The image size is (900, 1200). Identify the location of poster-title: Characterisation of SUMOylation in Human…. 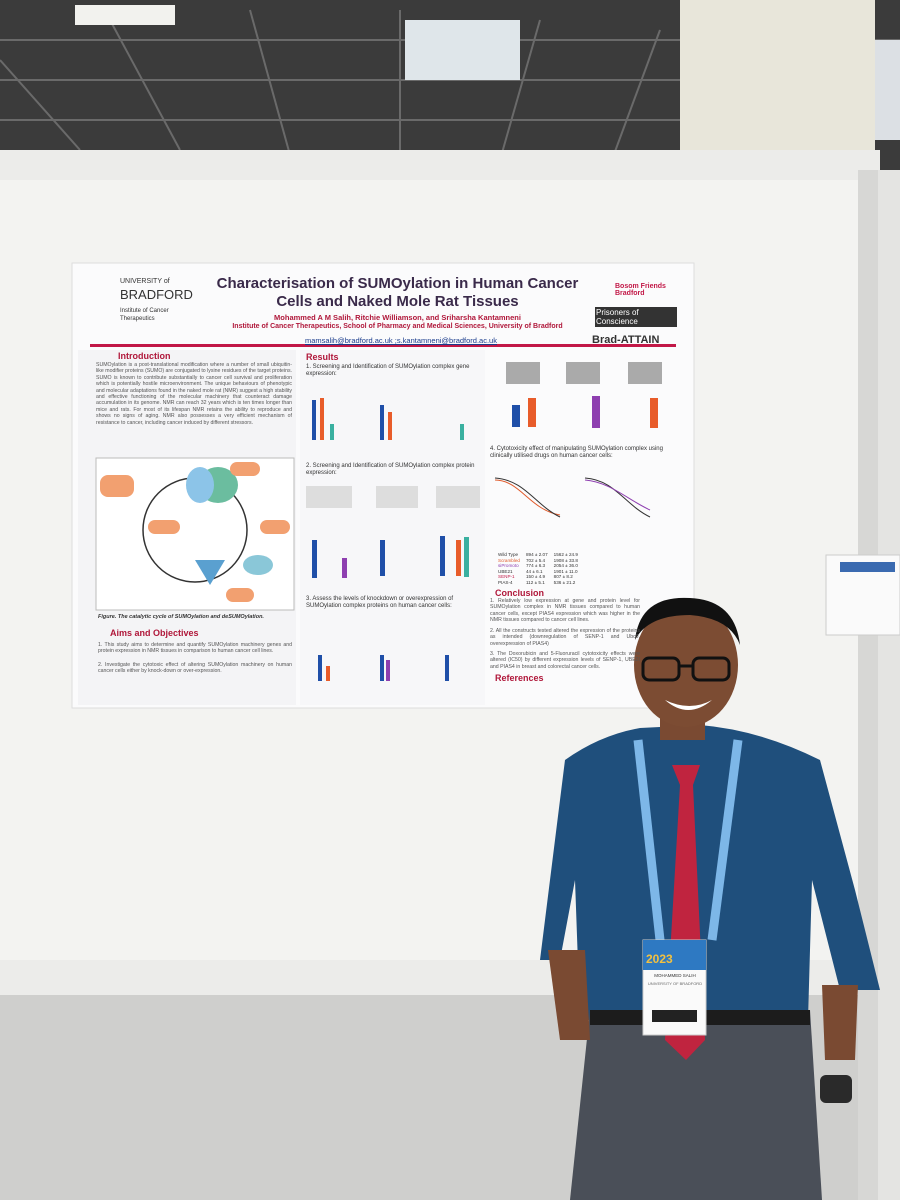
(397, 292).